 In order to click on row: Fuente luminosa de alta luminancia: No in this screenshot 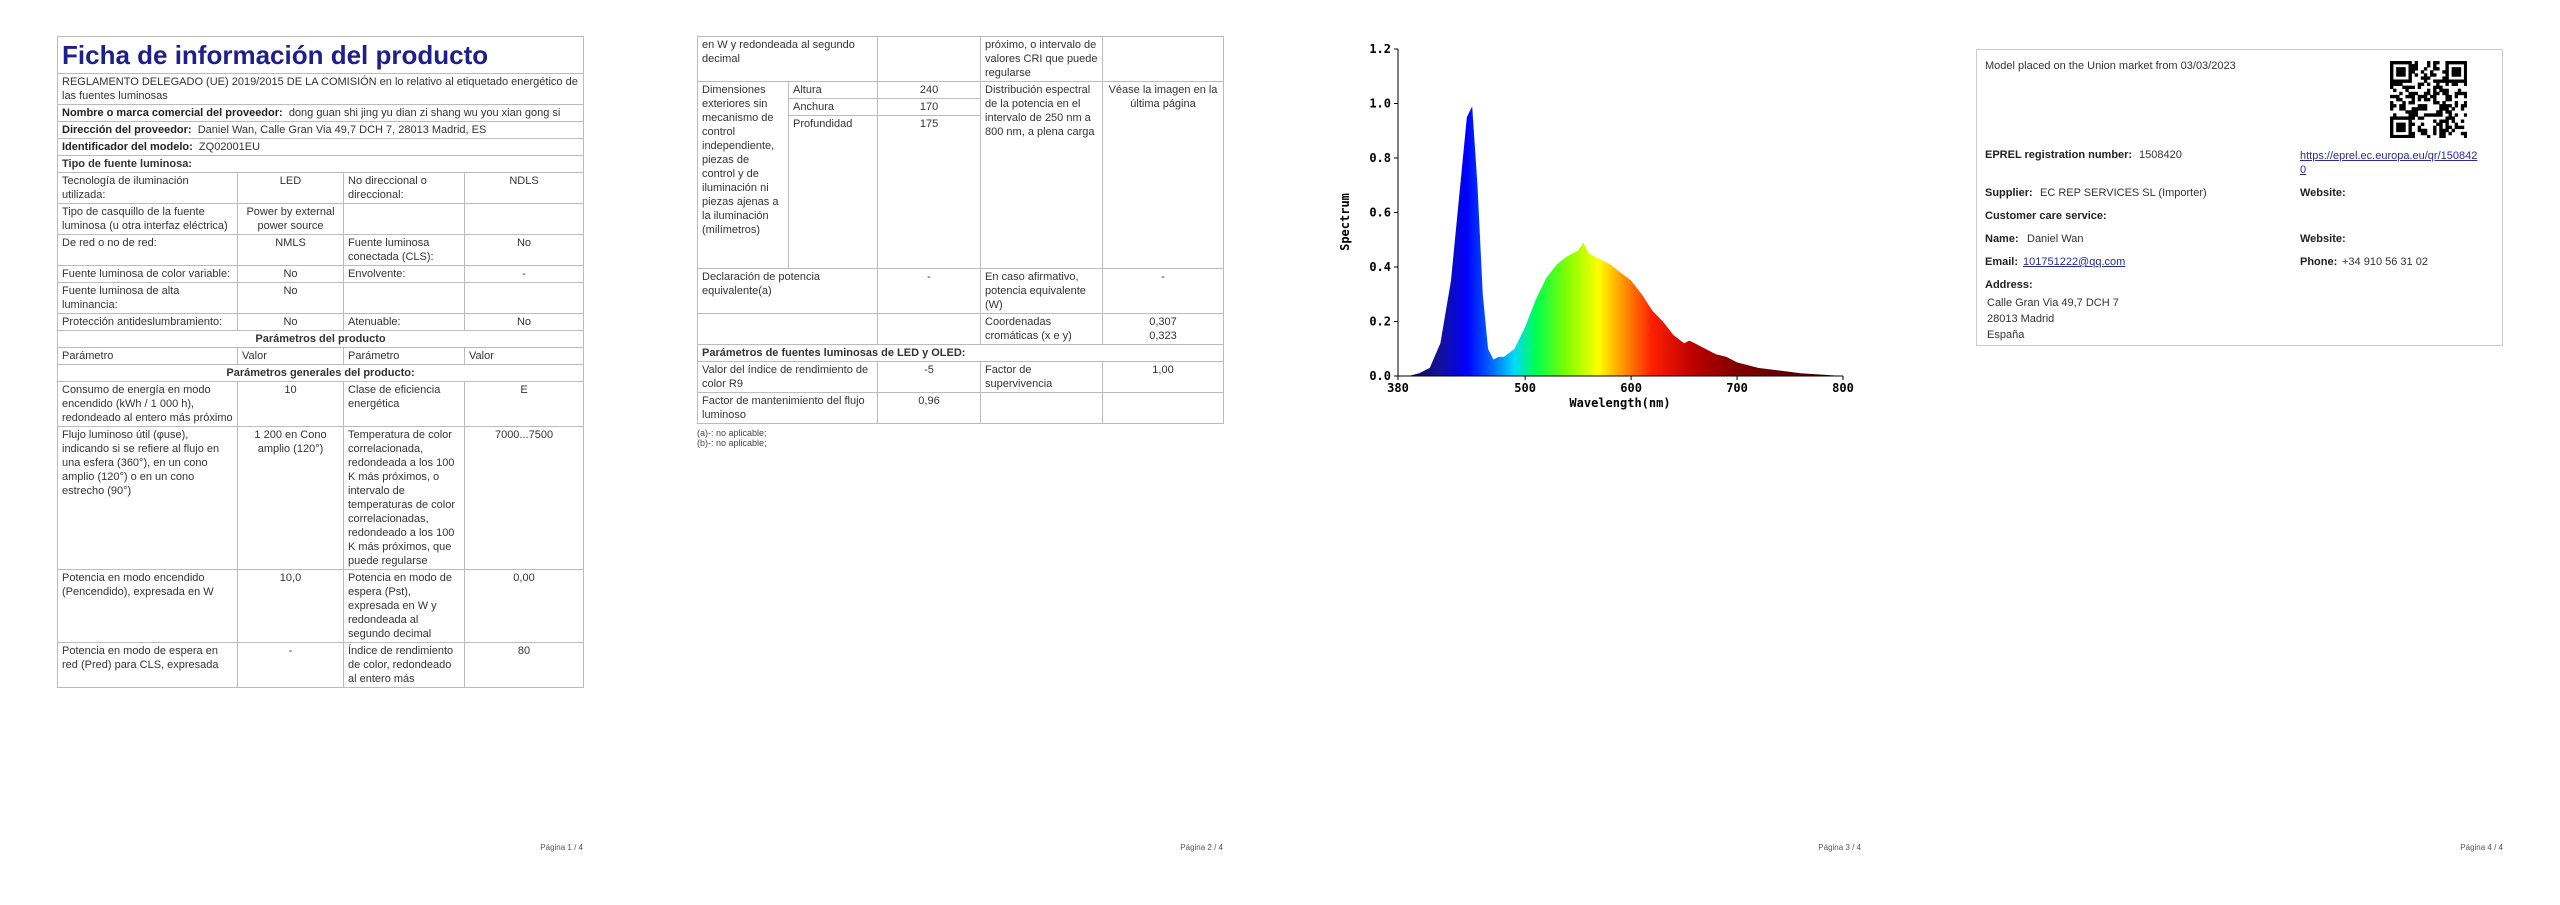, I will do `click(320, 298)`.